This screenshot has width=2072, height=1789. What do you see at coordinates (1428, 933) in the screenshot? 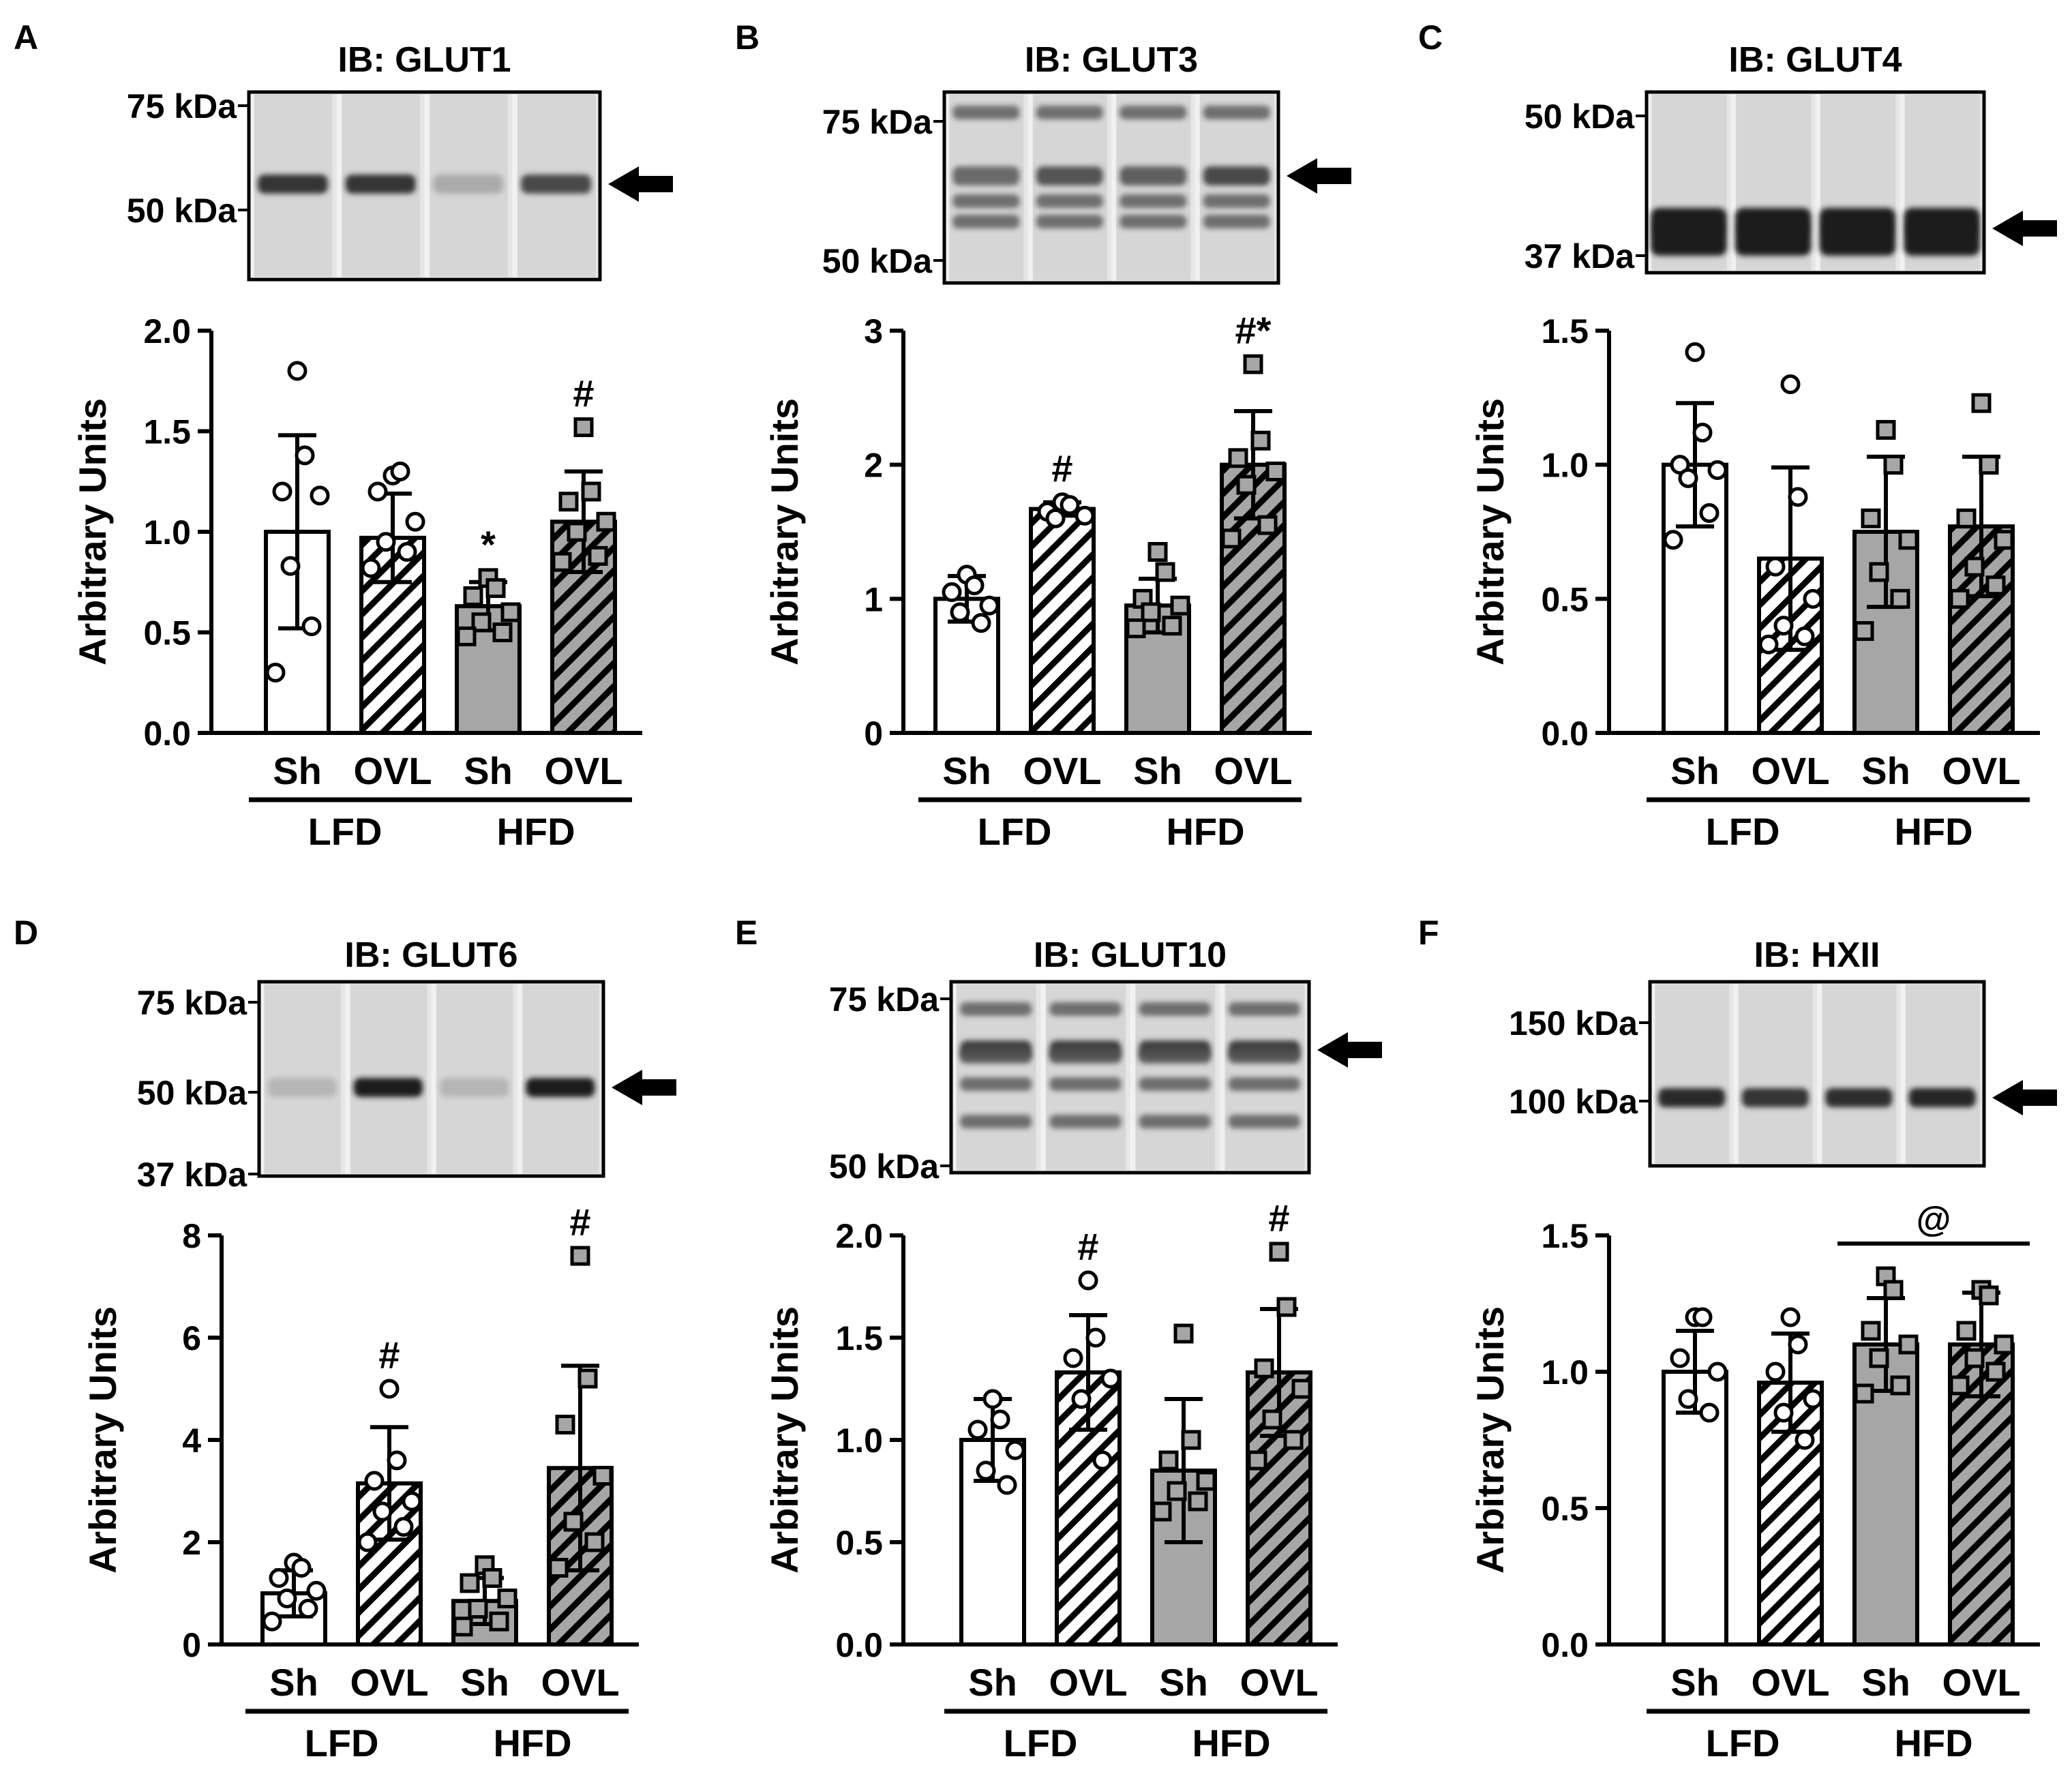
I see `panel-letter: F` at bounding box center [1428, 933].